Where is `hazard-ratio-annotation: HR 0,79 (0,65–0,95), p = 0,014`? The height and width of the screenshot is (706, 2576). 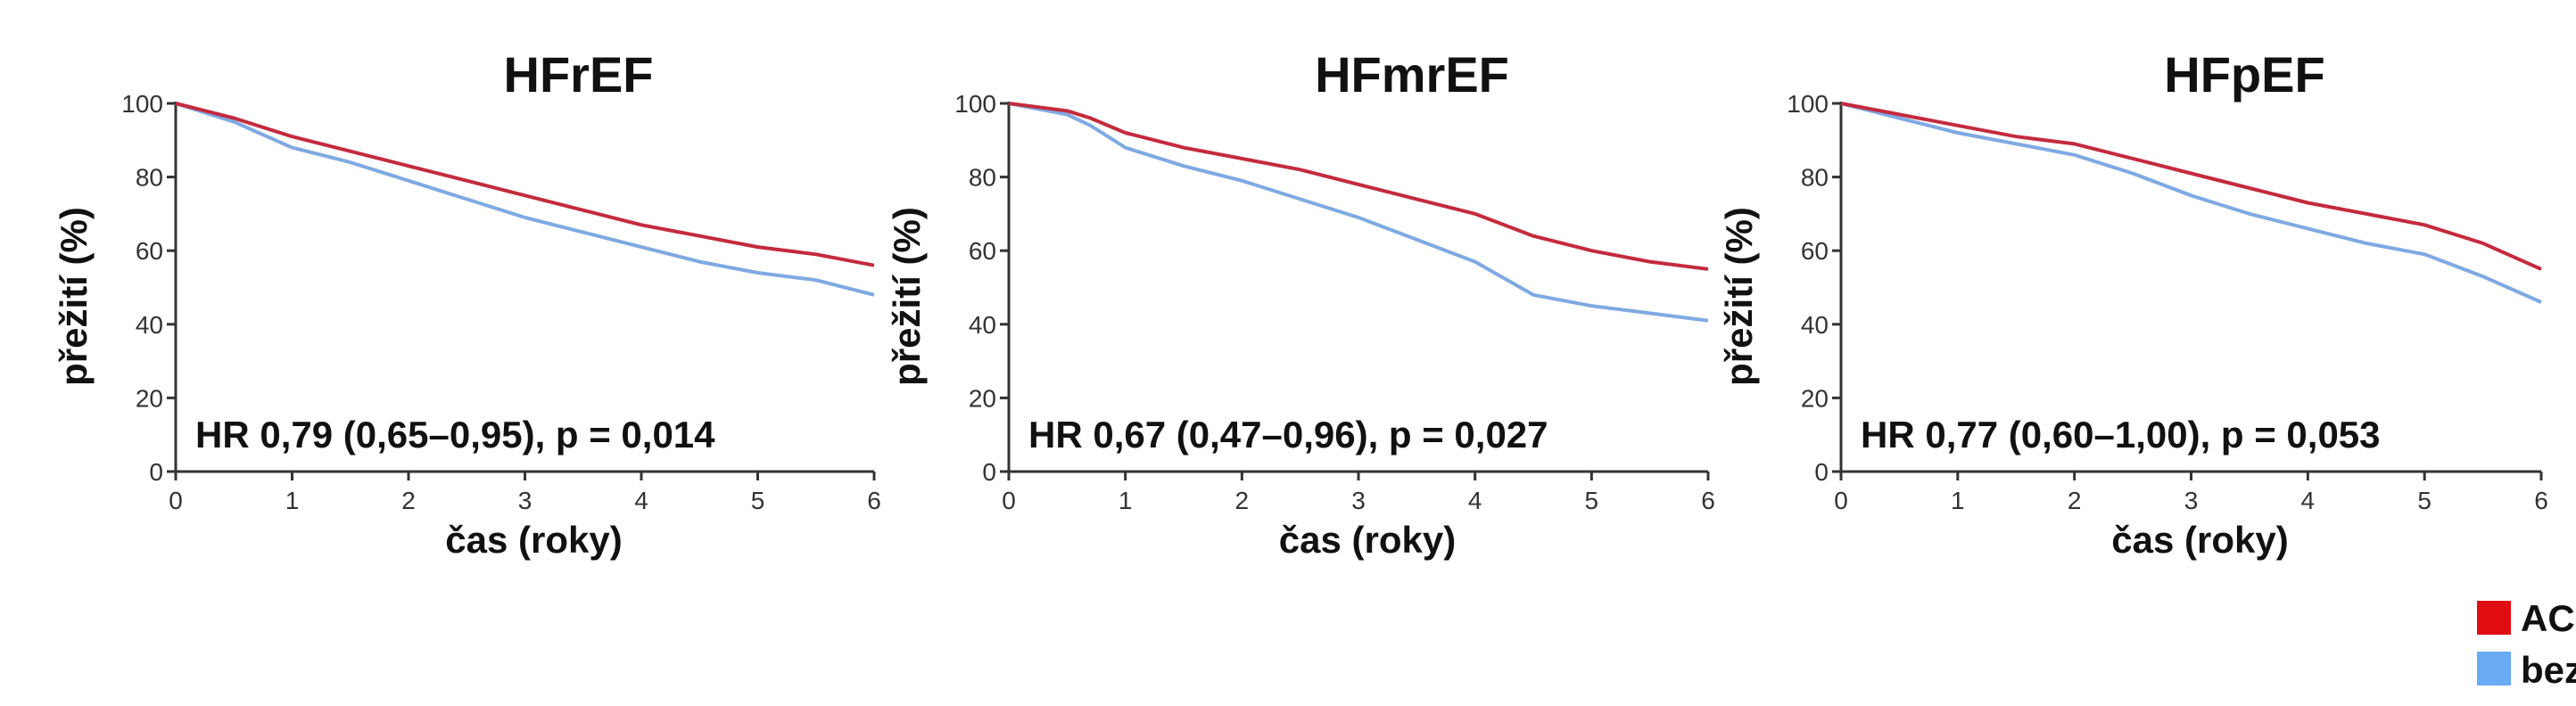 hazard-ratio-annotation: HR 0,79 (0,65–0,95), p = 0,014 is located at coordinates (455, 435).